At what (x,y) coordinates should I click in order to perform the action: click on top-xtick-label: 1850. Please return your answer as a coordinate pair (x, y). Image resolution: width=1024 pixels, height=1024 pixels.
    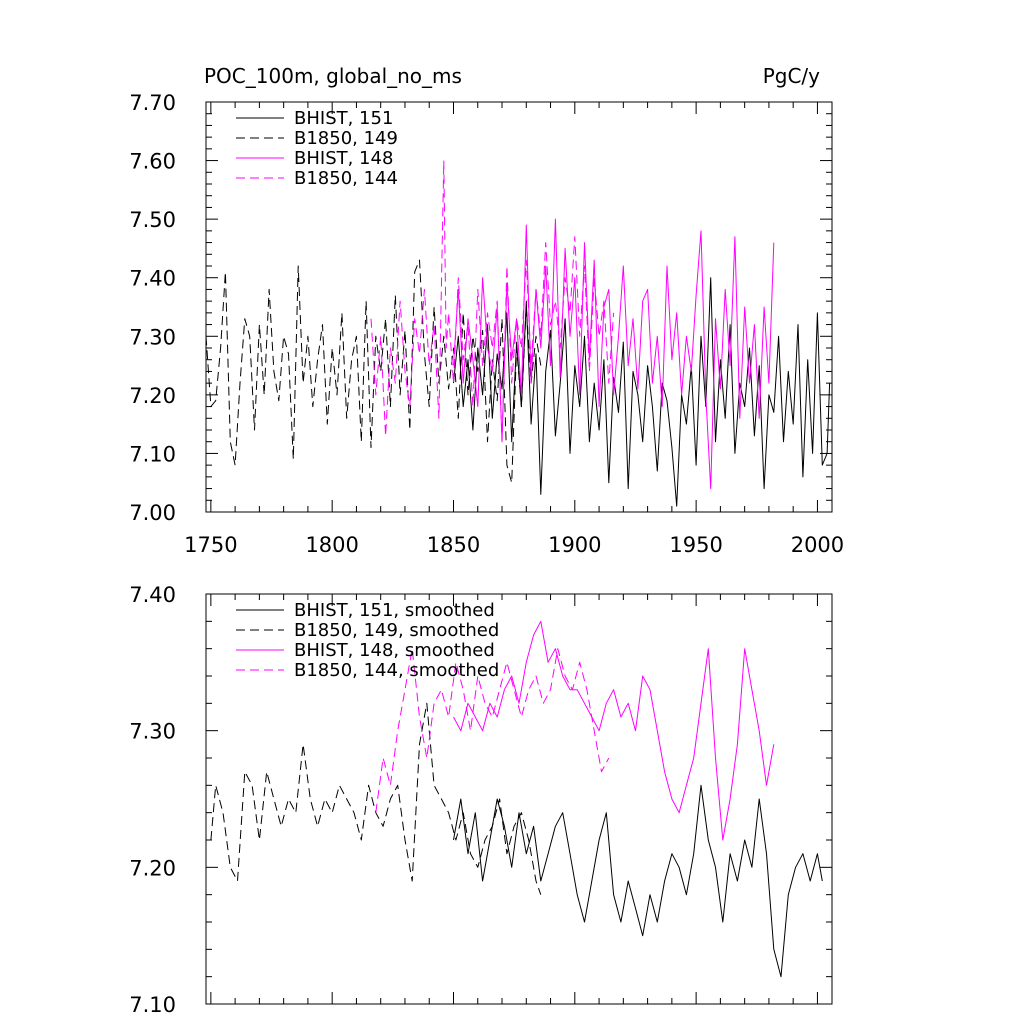
    Looking at the image, I should click on (453, 545).